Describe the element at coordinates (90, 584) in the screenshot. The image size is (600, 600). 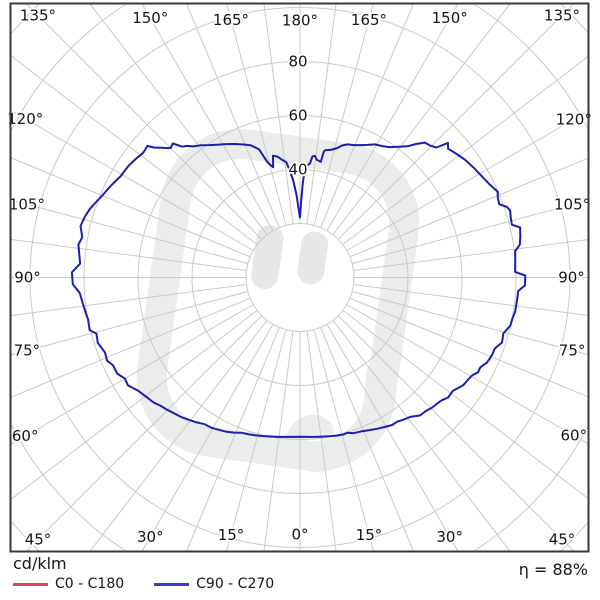
I see `legend-label-c0-c180: C0 - C180` at that location.